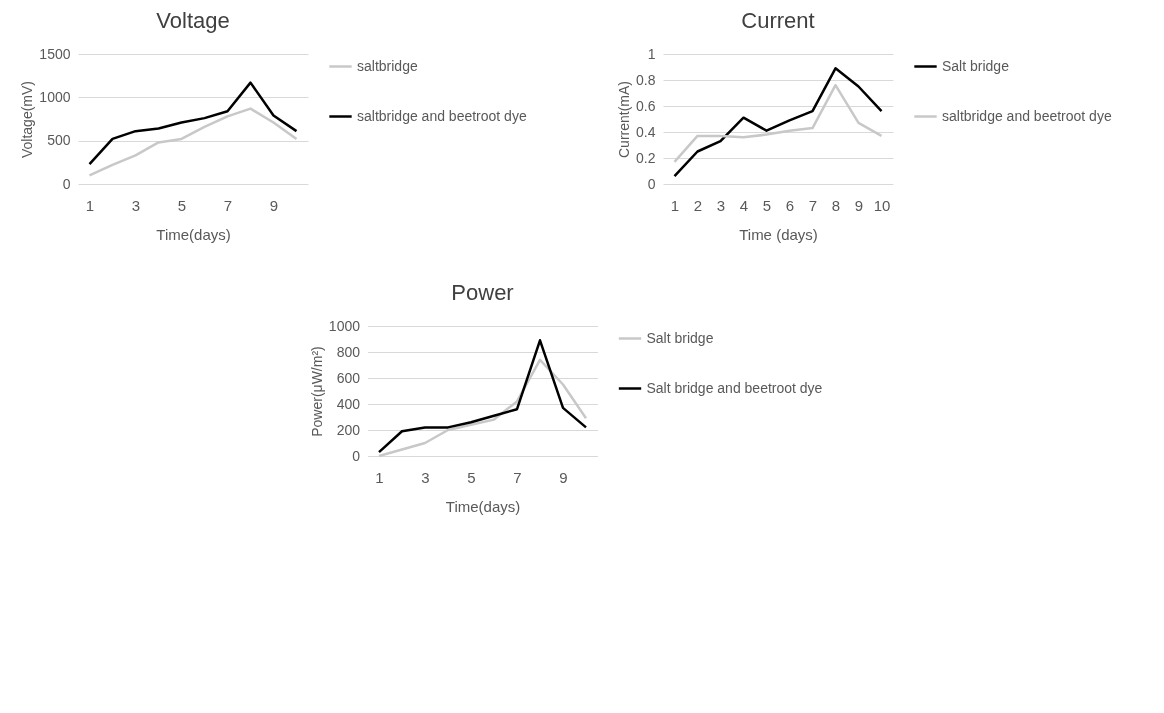 This screenshot has height=713, width=1164. Describe the element at coordinates (790, 205) in the screenshot. I see `x-tick-label: 6` at that location.